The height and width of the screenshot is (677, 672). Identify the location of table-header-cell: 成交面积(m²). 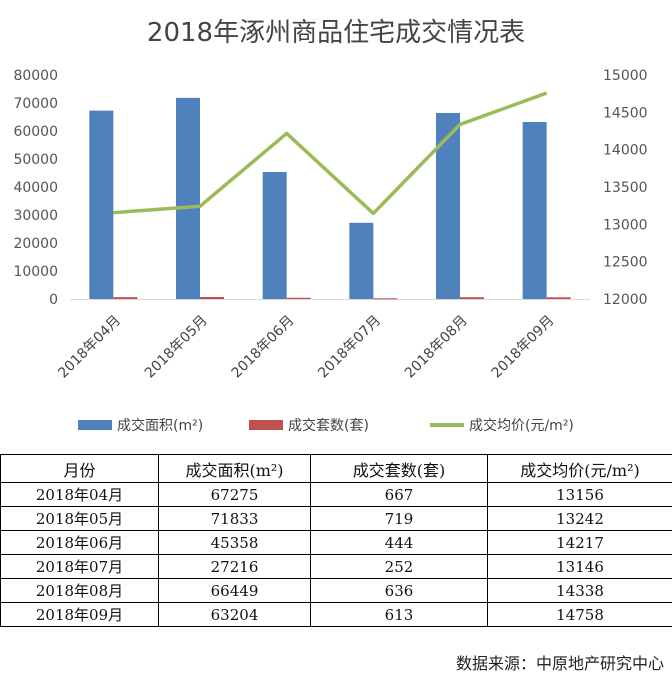
(234, 468).